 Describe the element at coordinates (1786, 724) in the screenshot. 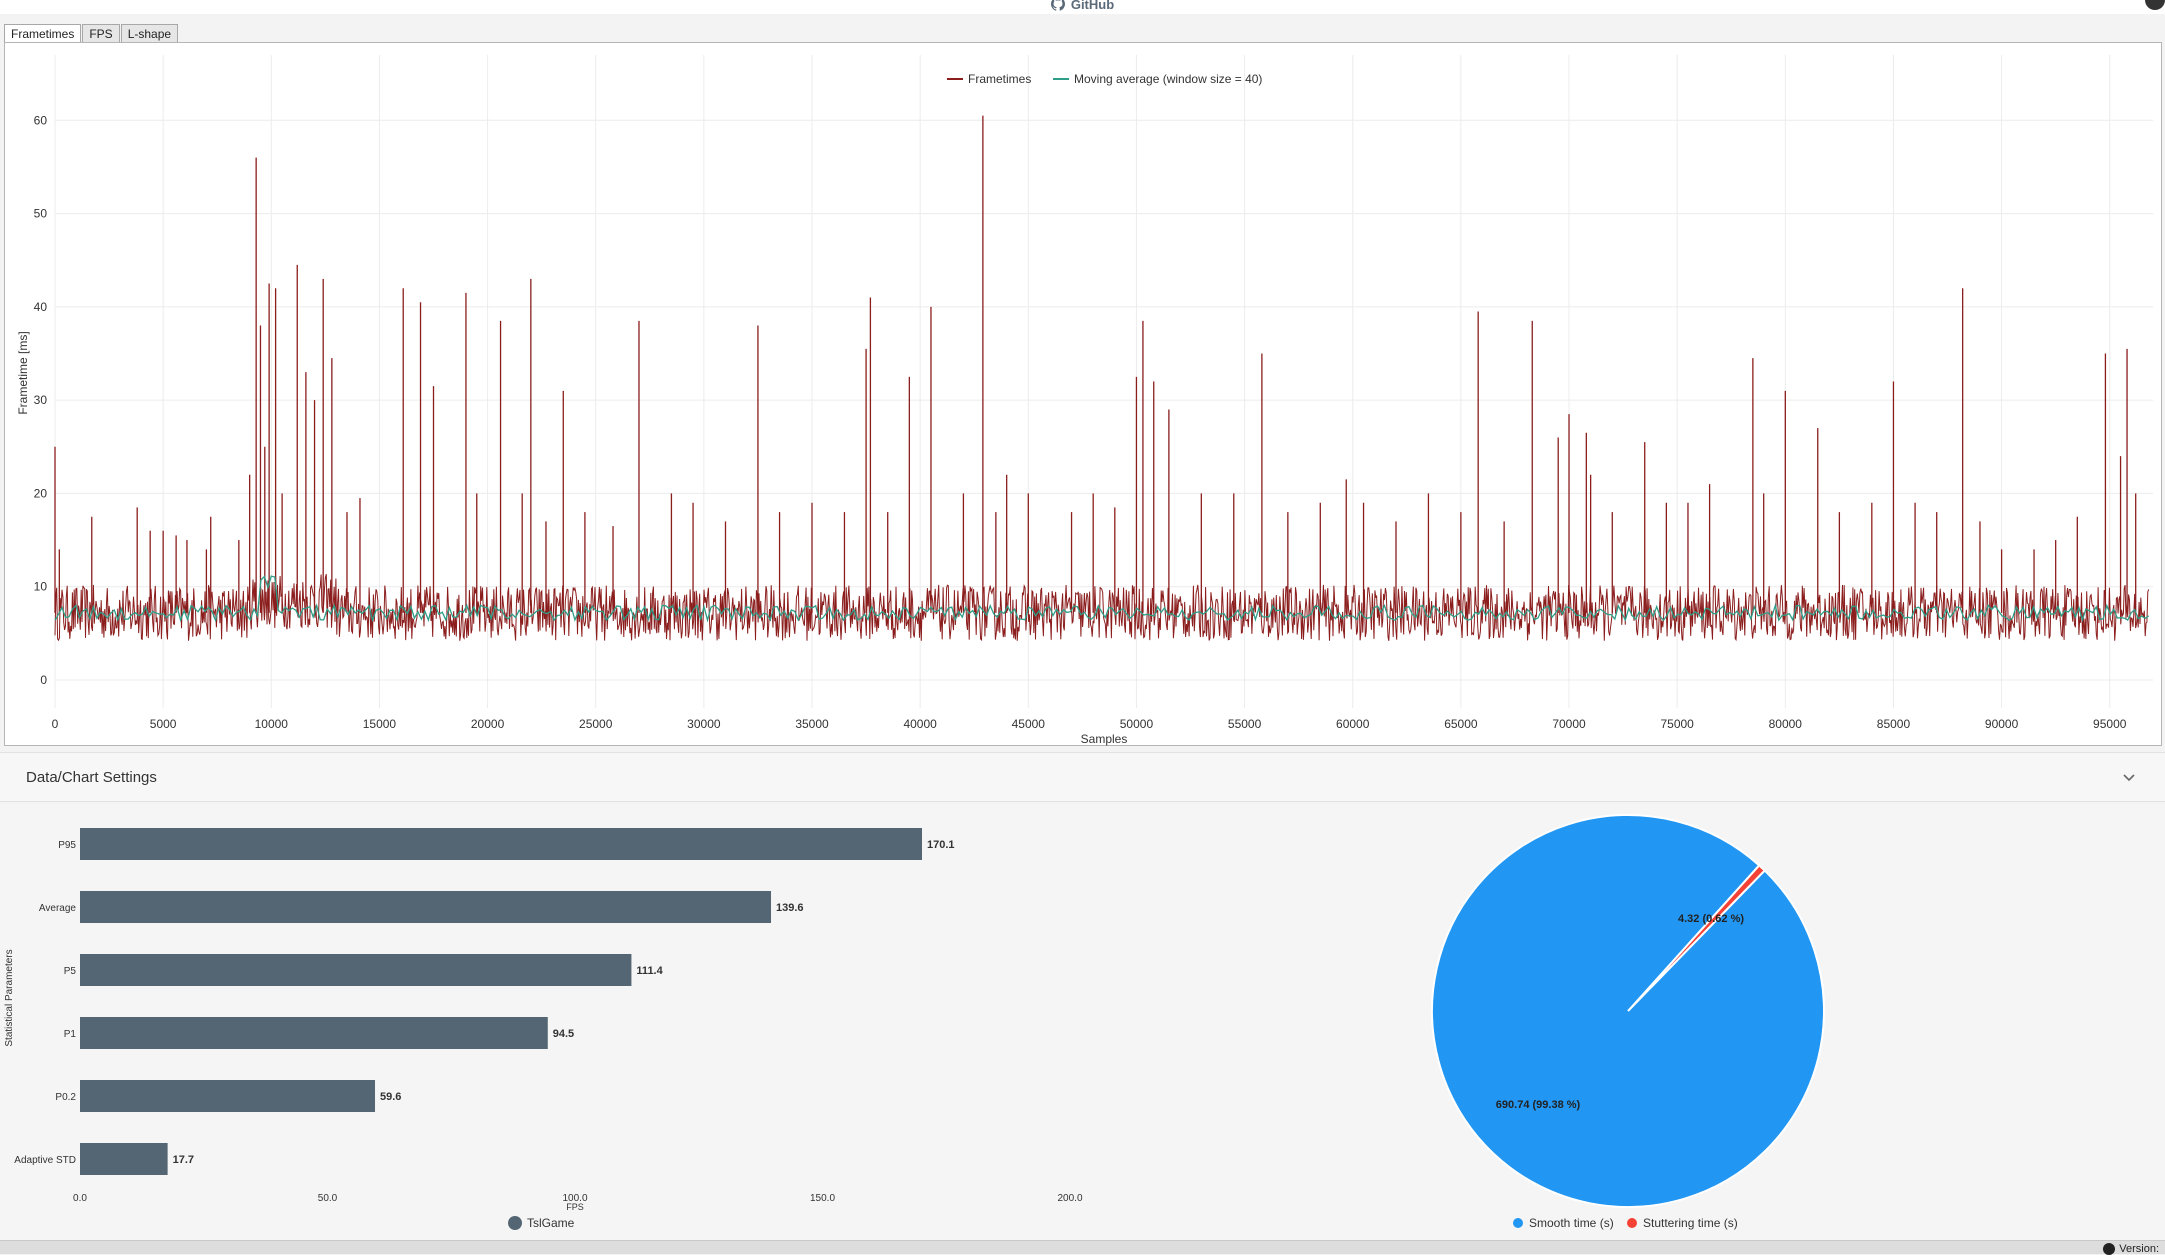

I see `x-tick-label: 80000` at that location.